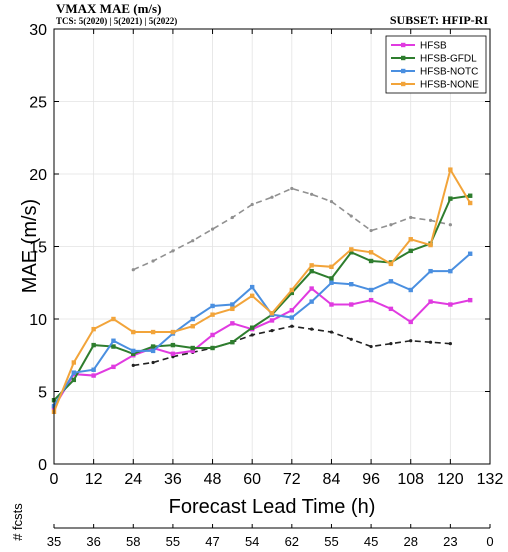  What do you see at coordinates (272, 507) in the screenshot?
I see `x-axis-label: Forecast Lead Time (h)` at bounding box center [272, 507].